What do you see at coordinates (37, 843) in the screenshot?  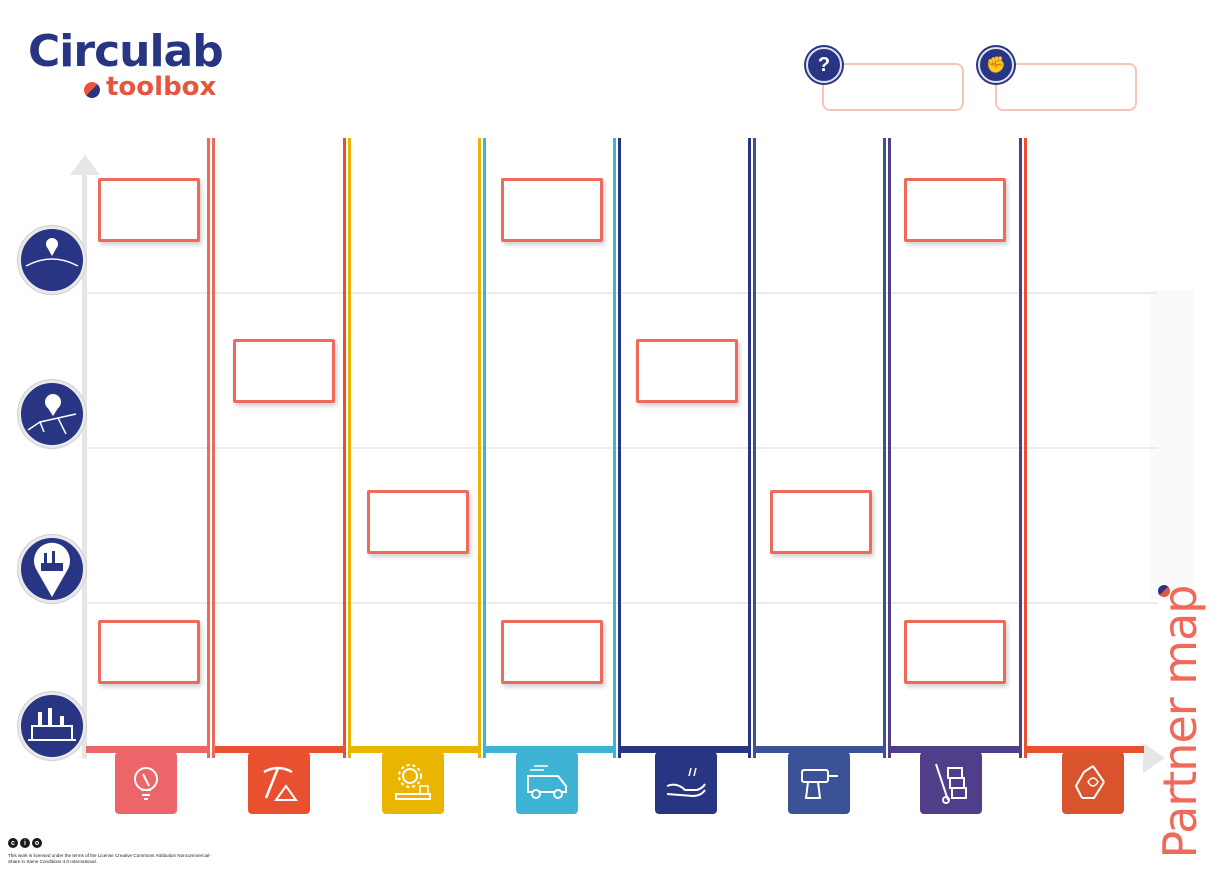 I see `sa-icon: o` at bounding box center [37, 843].